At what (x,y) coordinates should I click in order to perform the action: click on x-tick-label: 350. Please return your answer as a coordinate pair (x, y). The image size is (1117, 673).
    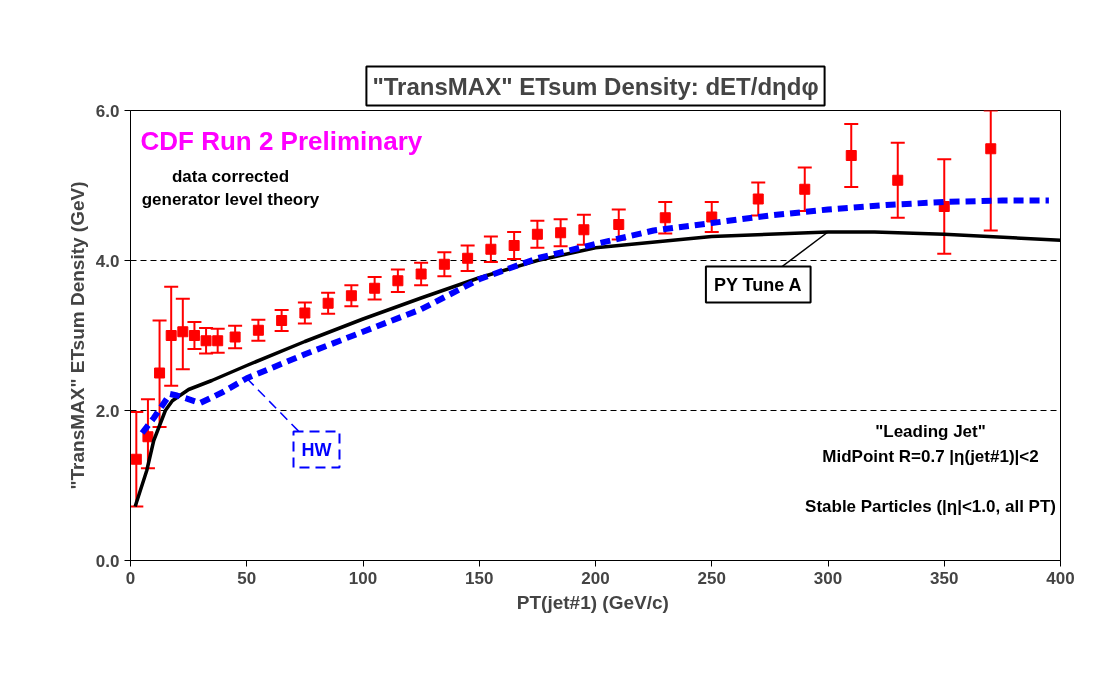
    Looking at the image, I should click on (944, 578).